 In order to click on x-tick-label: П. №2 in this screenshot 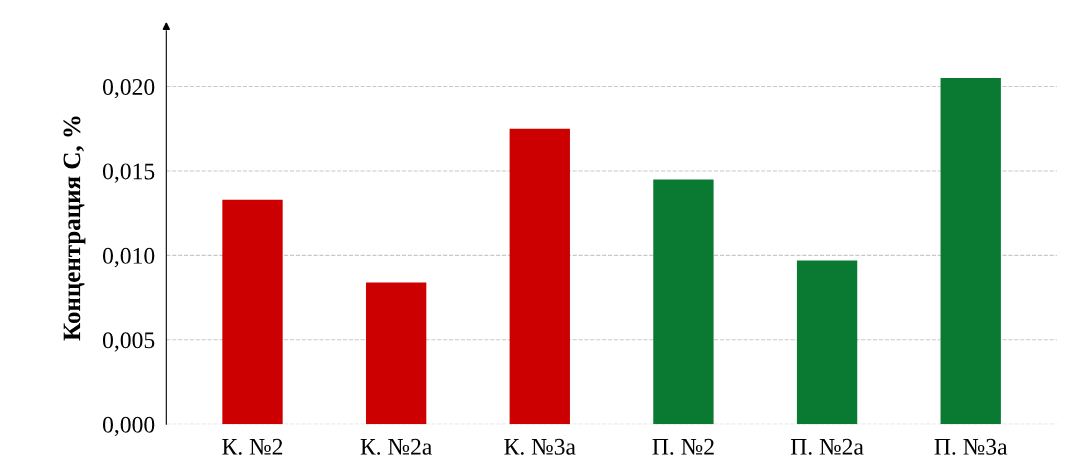, I will do `click(683, 446)`.